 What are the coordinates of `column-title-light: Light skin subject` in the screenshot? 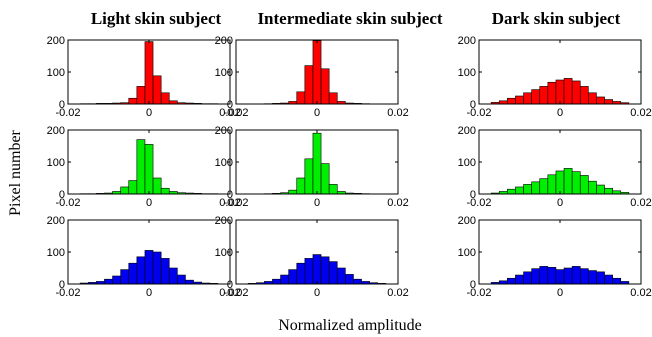 It's located at (156, 18).